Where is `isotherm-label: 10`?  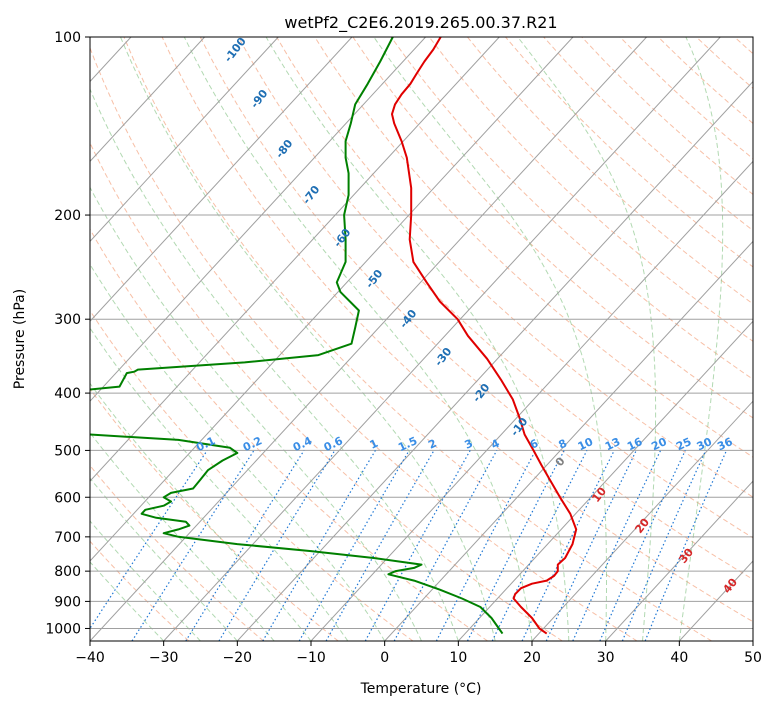 isotherm-label: 10 is located at coordinates (599, 495).